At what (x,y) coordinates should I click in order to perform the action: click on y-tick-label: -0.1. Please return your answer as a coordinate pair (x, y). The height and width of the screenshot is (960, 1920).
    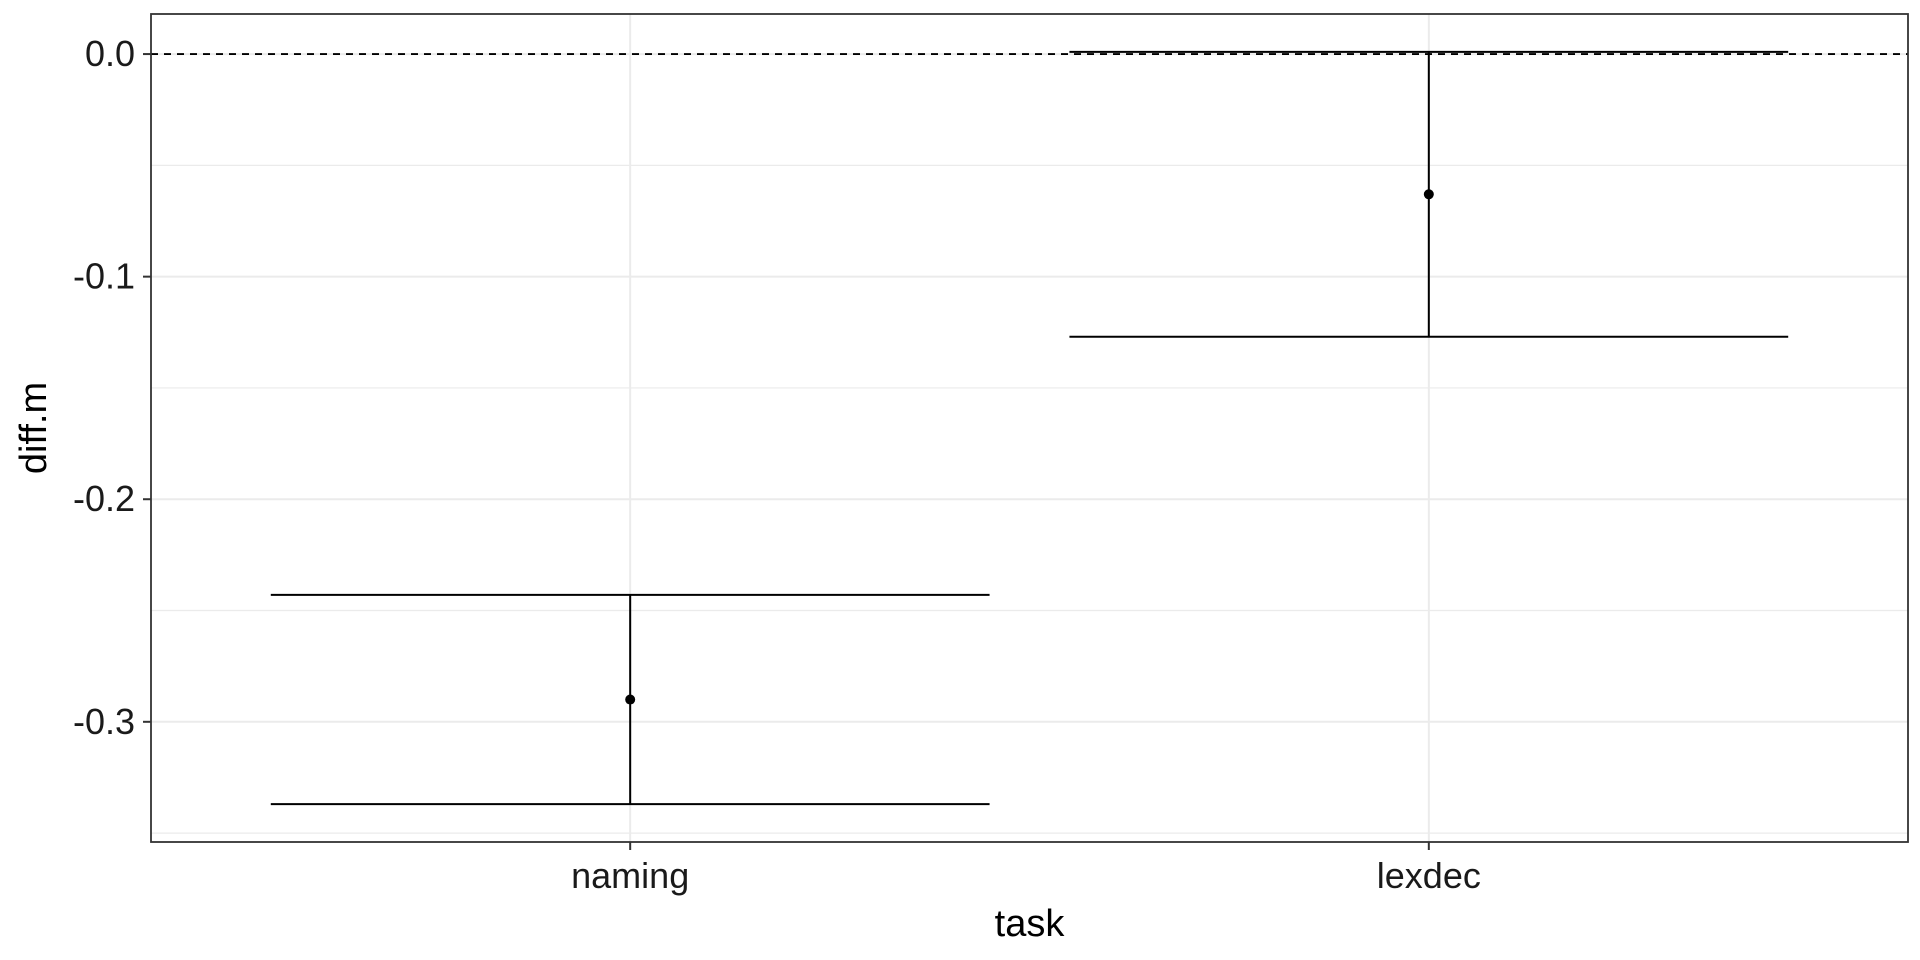
    Looking at the image, I should click on (104, 276).